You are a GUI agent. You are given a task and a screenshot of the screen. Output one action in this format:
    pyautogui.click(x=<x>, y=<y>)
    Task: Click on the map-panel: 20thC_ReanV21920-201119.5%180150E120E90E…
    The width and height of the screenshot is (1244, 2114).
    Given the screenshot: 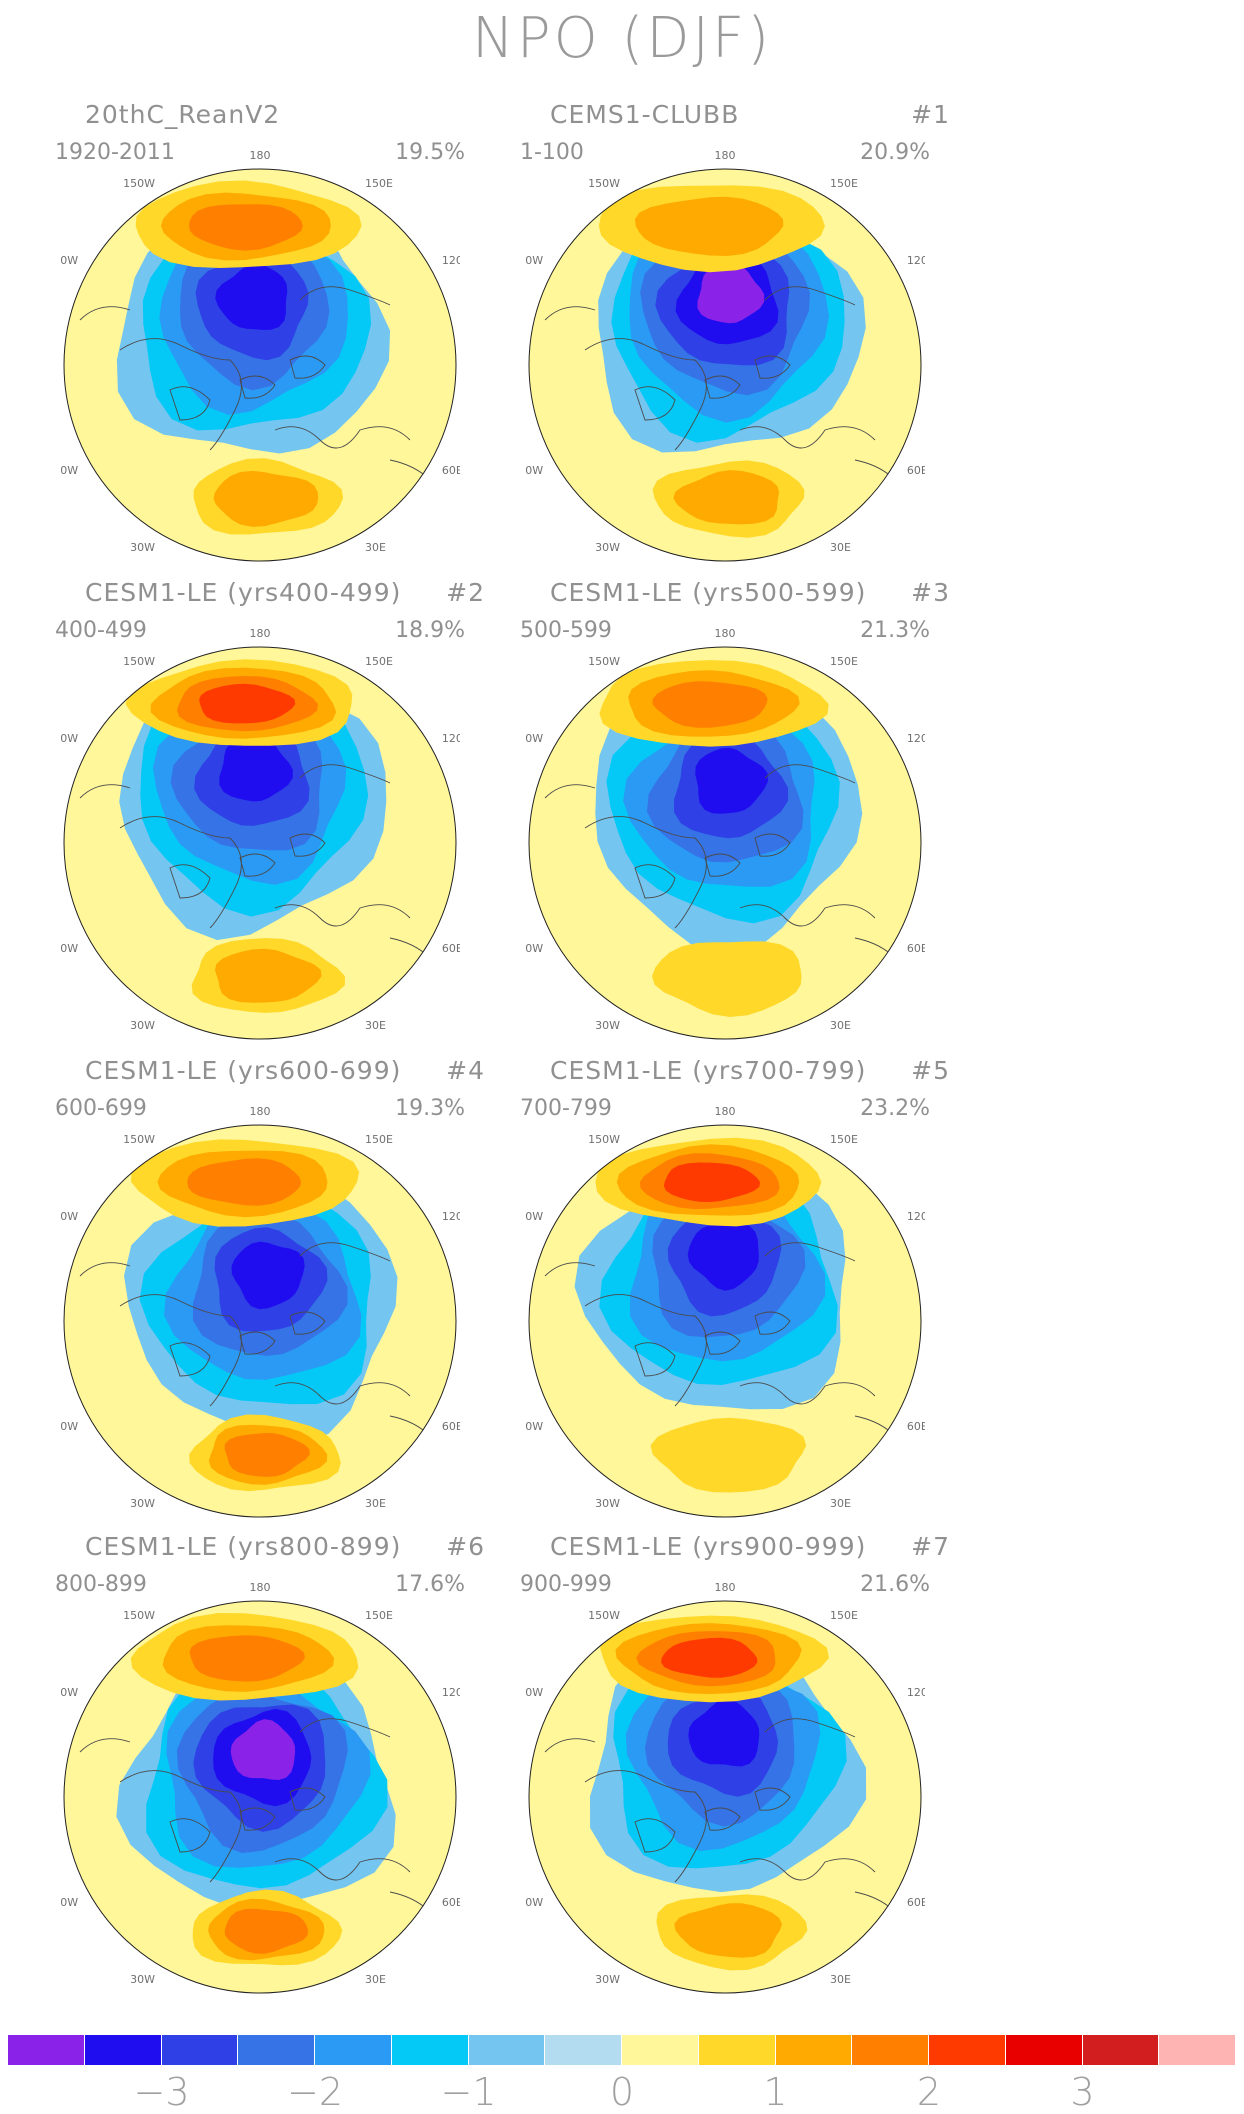 What is the action you would take?
    pyautogui.click(x=260, y=335)
    